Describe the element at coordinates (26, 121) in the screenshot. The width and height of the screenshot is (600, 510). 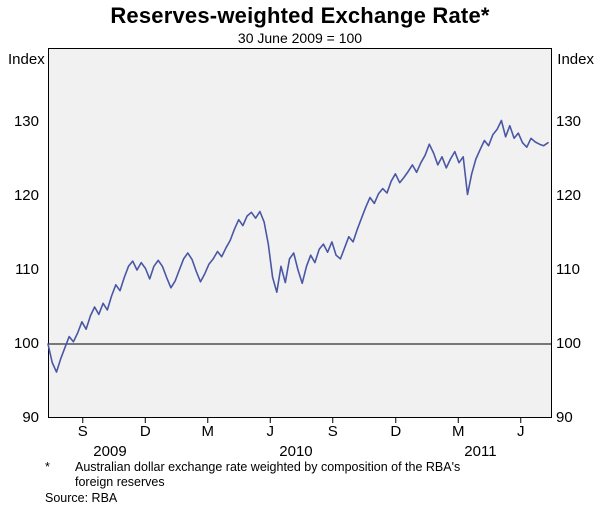
I see `y-tick-value: 130` at that location.